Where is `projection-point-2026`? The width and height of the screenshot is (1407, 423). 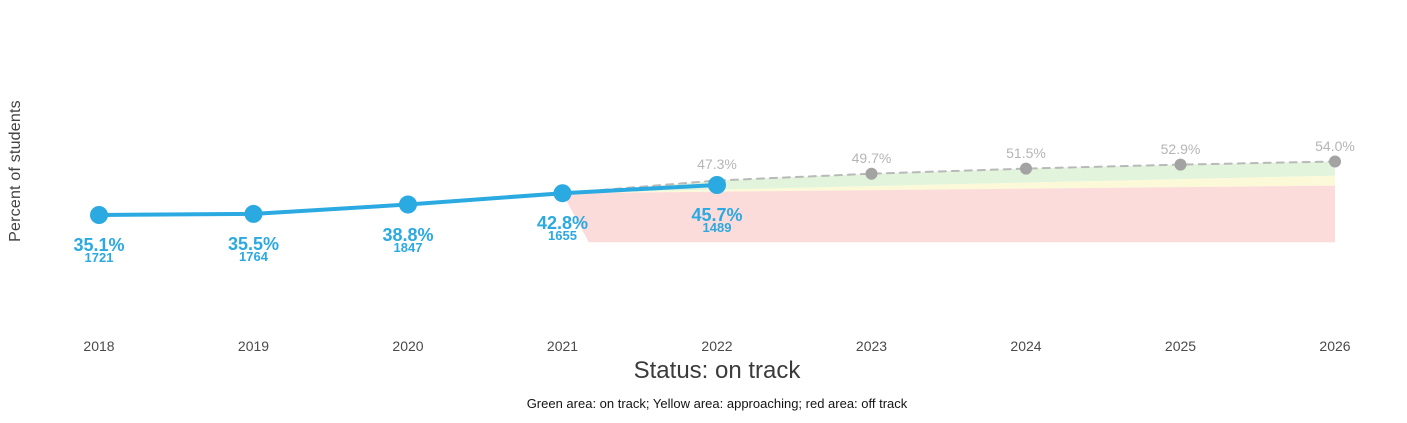
projection-point-2026 is located at coordinates (1335, 161).